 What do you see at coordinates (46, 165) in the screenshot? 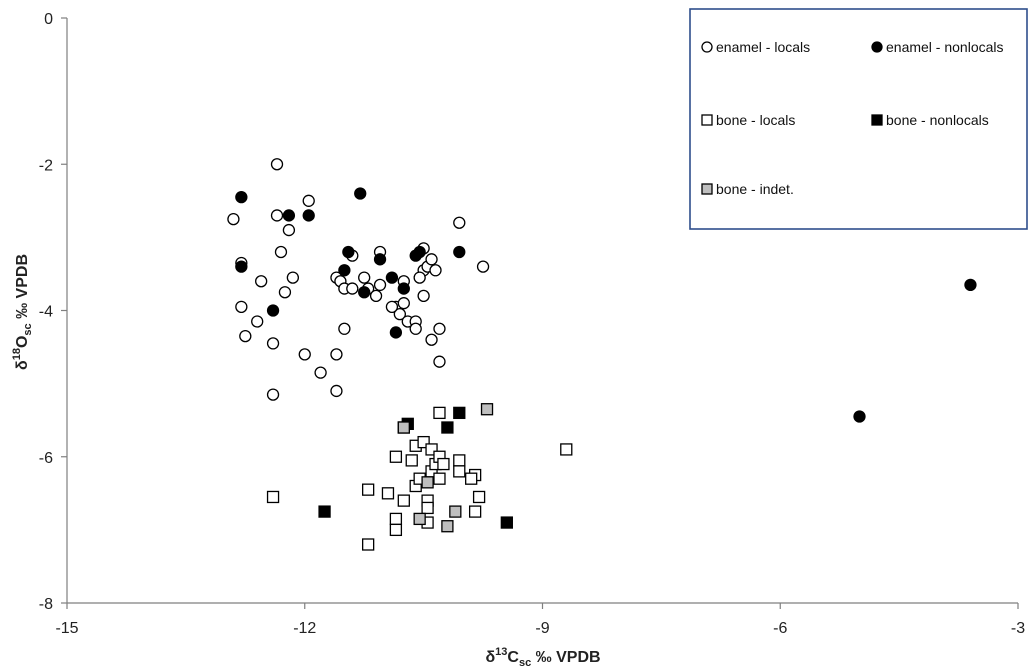
I see `y-tick-label: -2` at bounding box center [46, 165].